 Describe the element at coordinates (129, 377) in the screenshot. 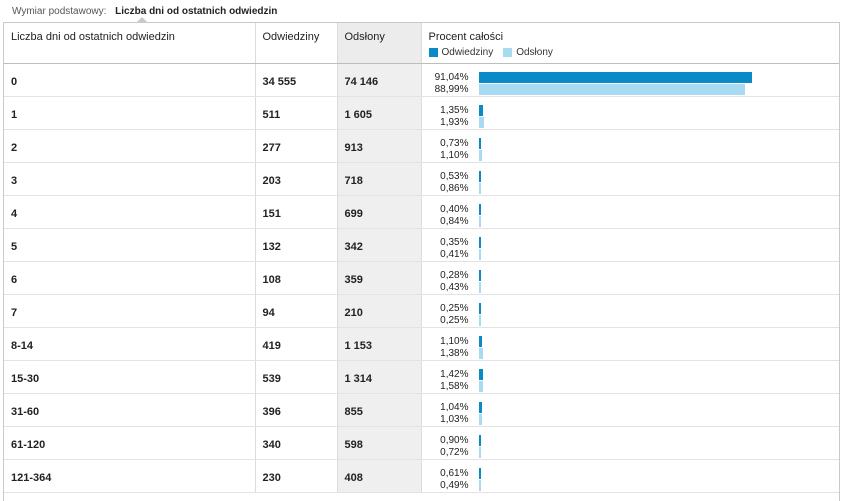

I see `cell-dimension: 15-30` at that location.